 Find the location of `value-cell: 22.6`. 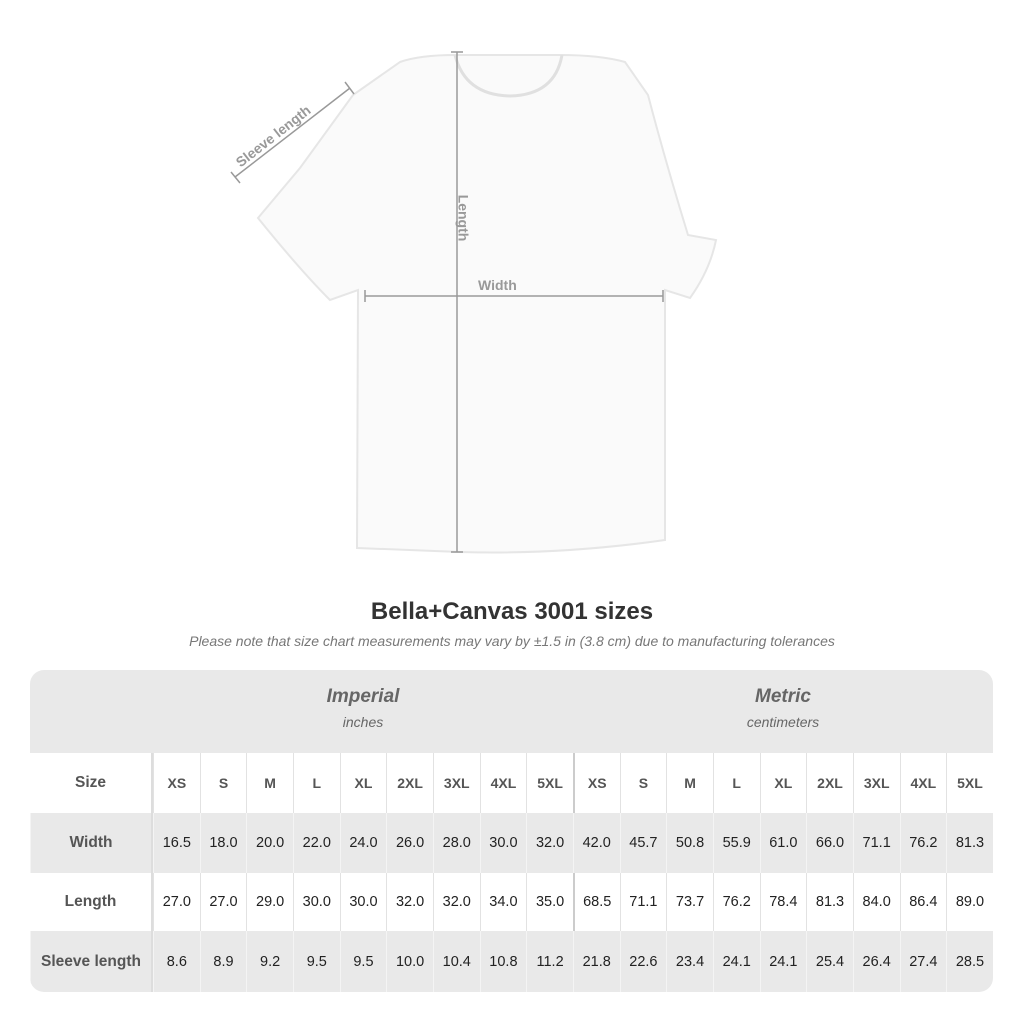

value-cell: 22.6 is located at coordinates (643, 961).